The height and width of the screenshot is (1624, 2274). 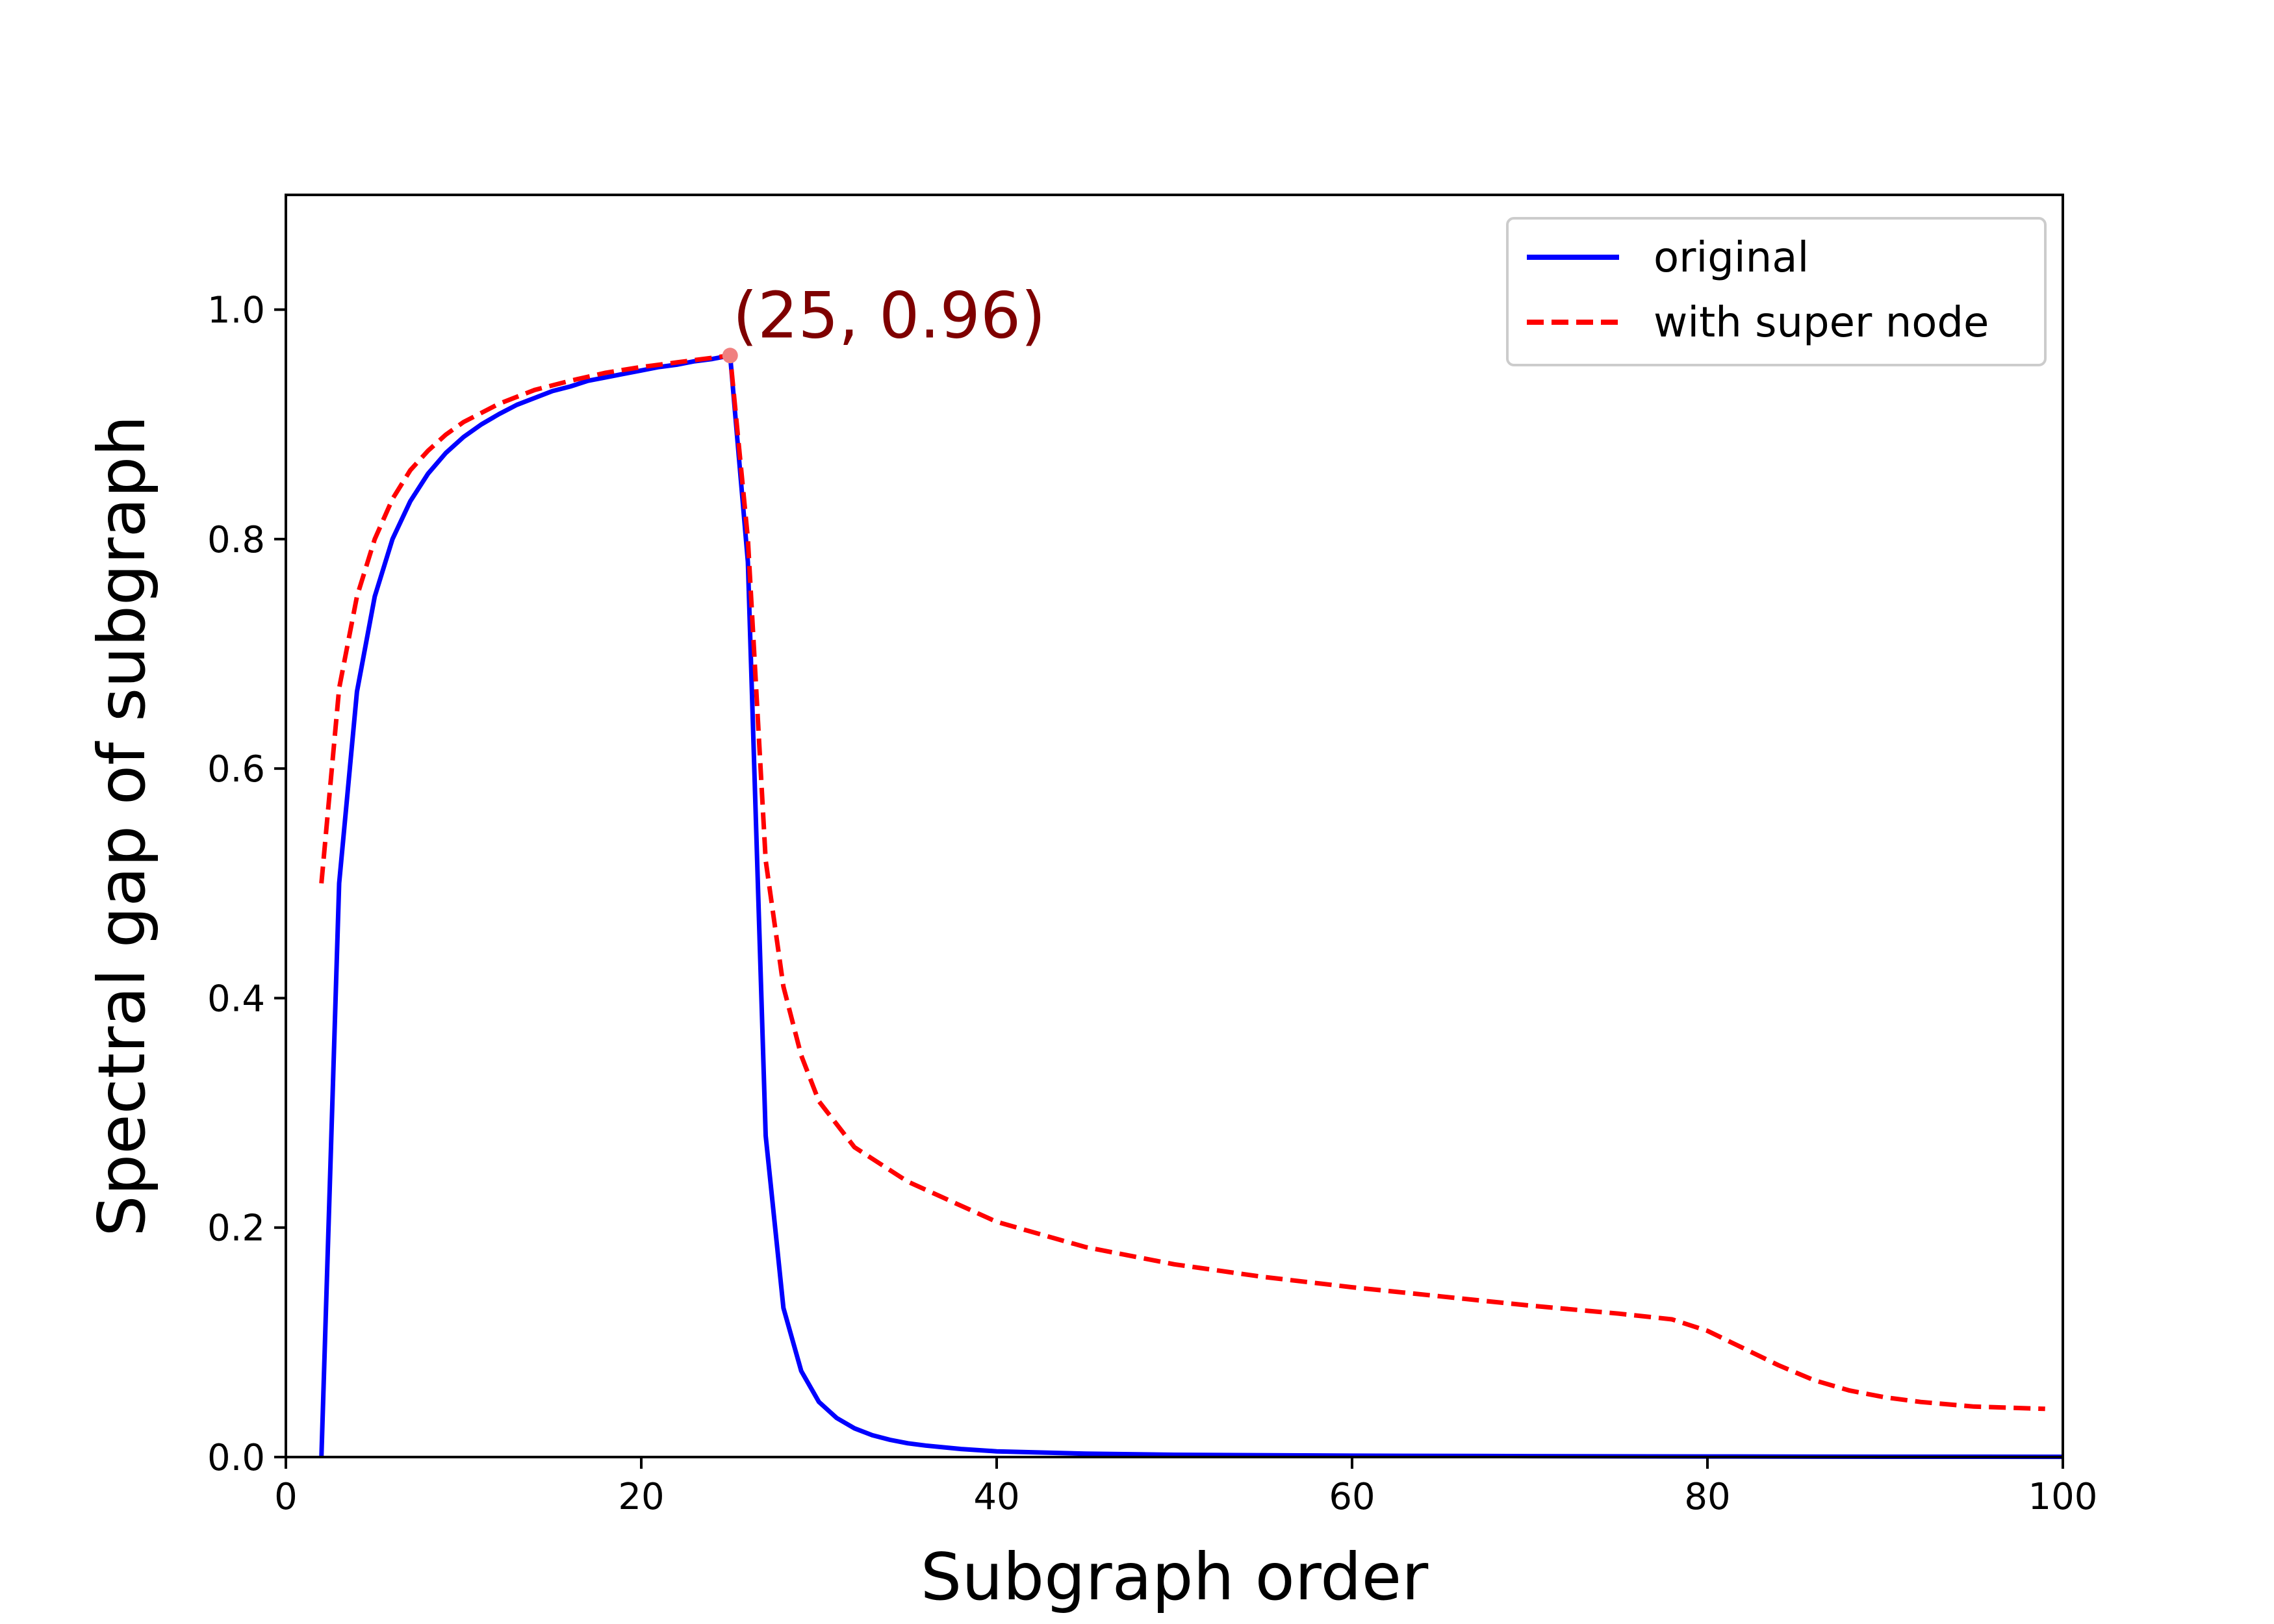 I want to click on y-tick-label: 1.0, so click(x=236, y=311).